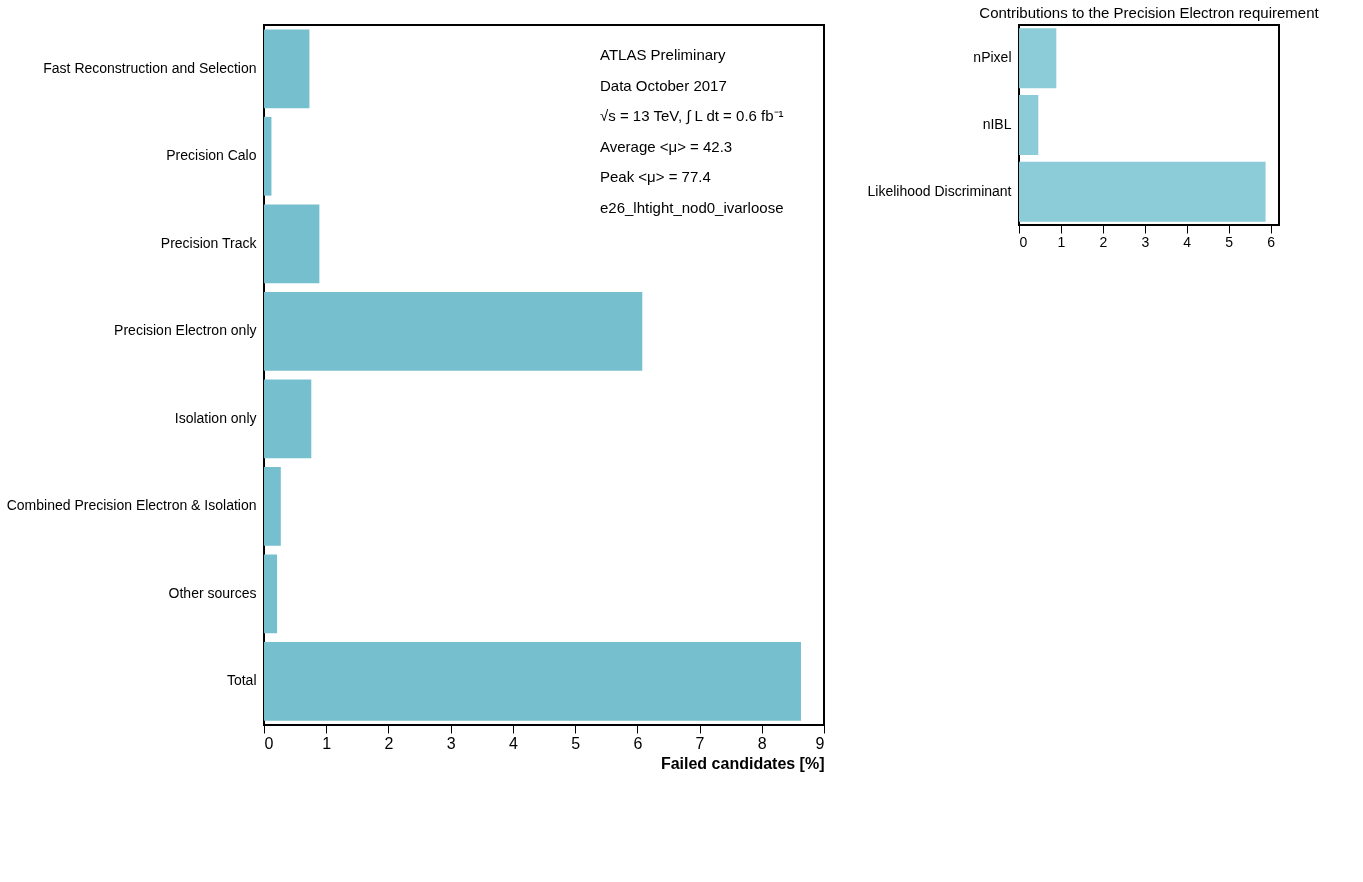 The width and height of the screenshot is (1363, 882). I want to click on annotation: e26_lhtight_nod0_ivarloose, so click(692, 207).